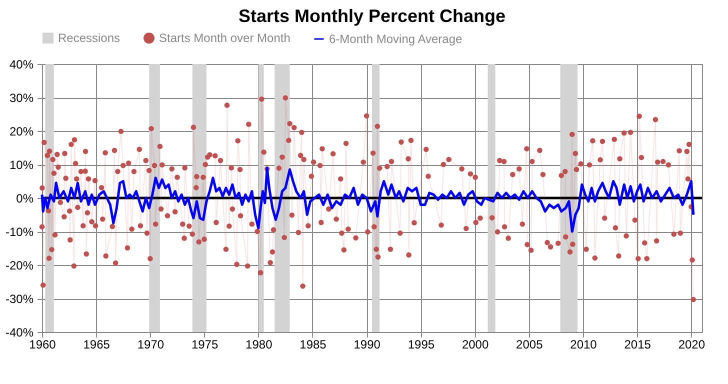 The image size is (728, 384). What do you see at coordinates (25, 199) in the screenshot?
I see `y-tick-label: 0%` at bounding box center [25, 199].